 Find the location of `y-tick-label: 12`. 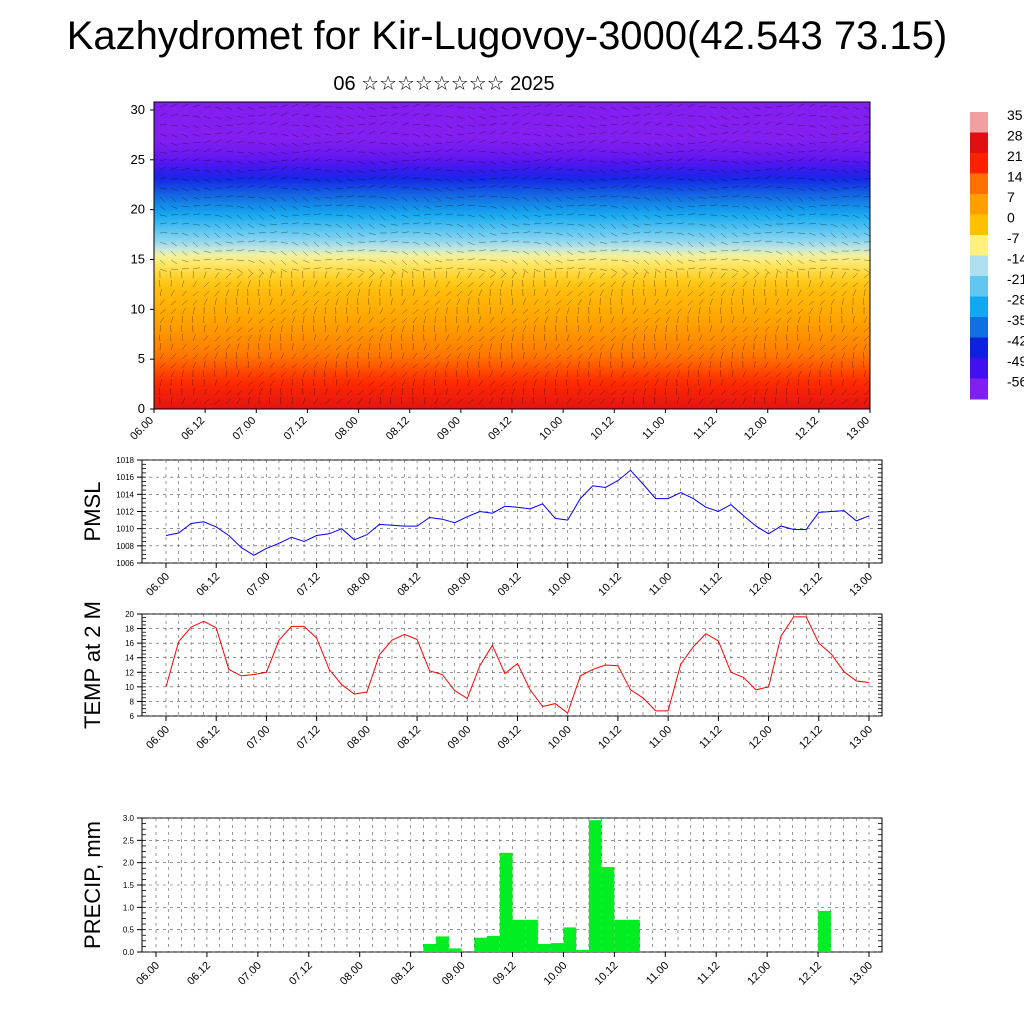

y-tick-label: 12 is located at coordinates (129, 672).